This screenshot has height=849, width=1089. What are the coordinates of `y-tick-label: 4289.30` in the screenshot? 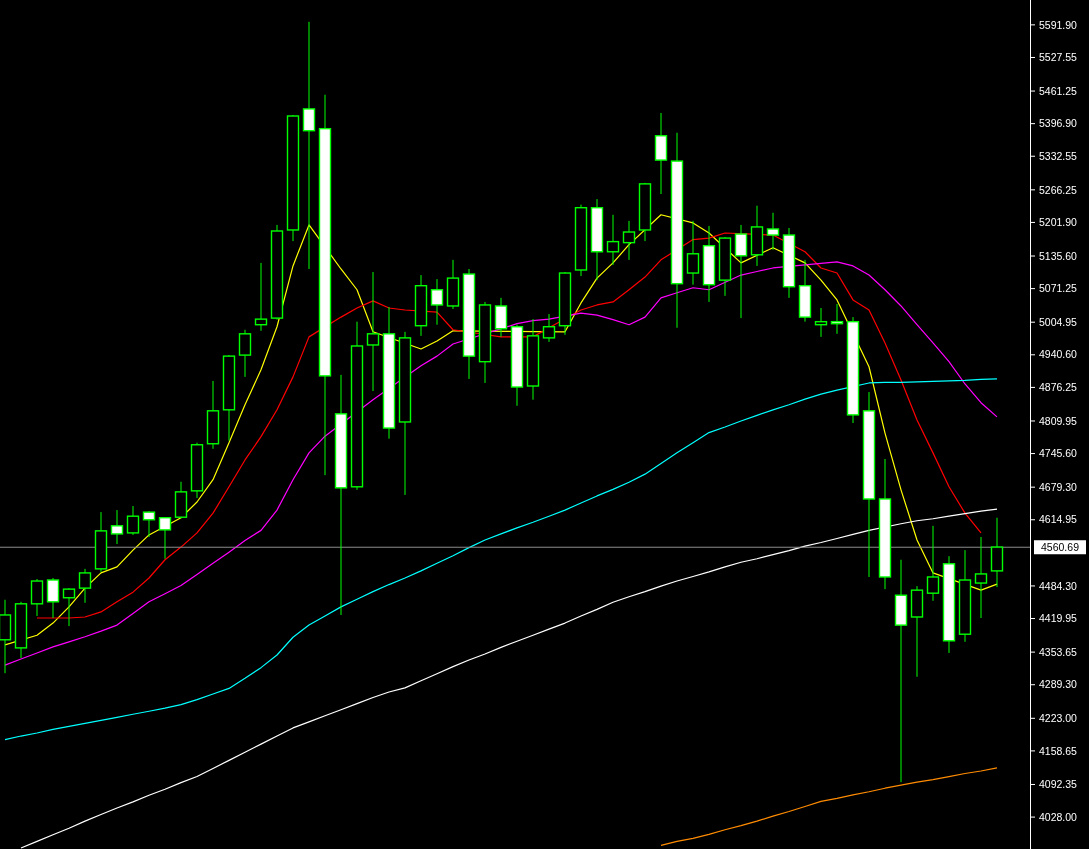 It's located at (1058, 684).